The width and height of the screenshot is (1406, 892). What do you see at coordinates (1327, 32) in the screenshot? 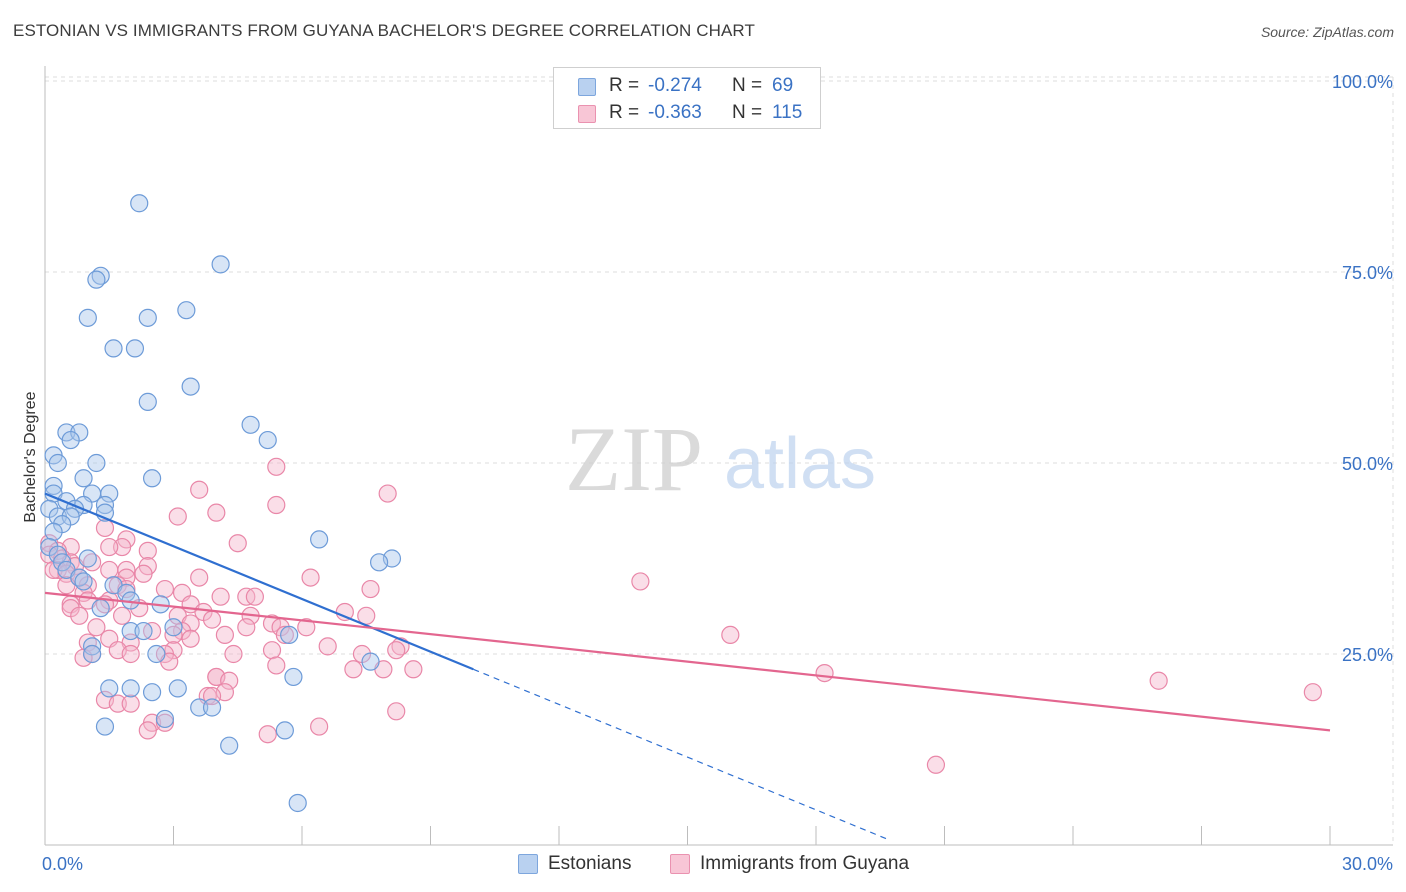
I see `source-label: Source: ZipAtlas.com` at bounding box center [1327, 32].